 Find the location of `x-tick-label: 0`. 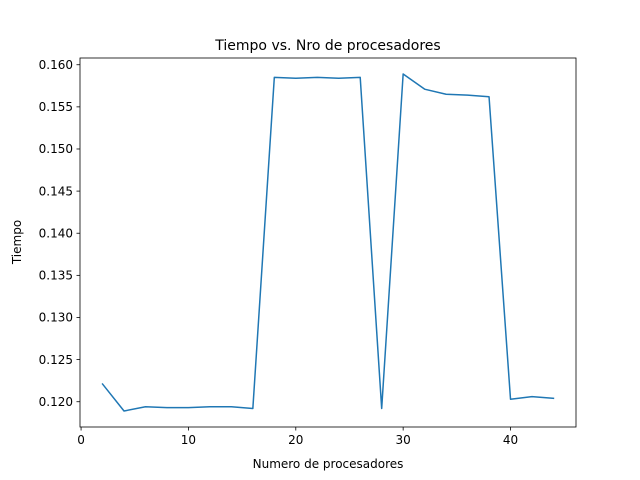

x-tick-label: 0 is located at coordinates (81, 440).